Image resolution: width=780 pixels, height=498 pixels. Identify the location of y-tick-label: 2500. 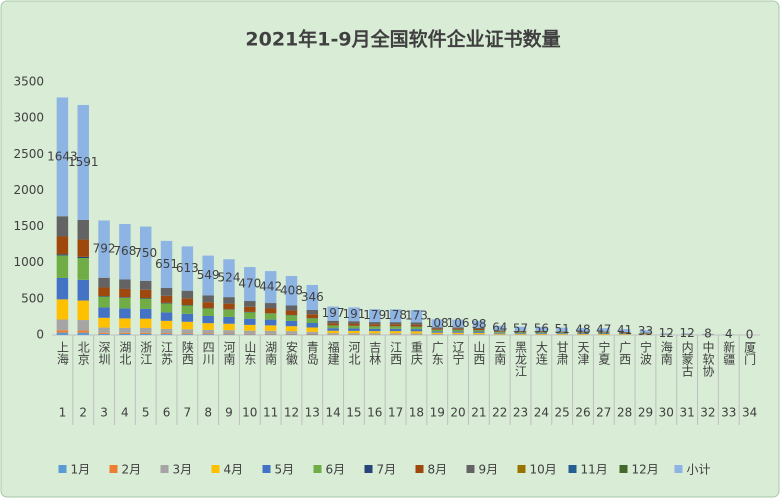
(28, 154).